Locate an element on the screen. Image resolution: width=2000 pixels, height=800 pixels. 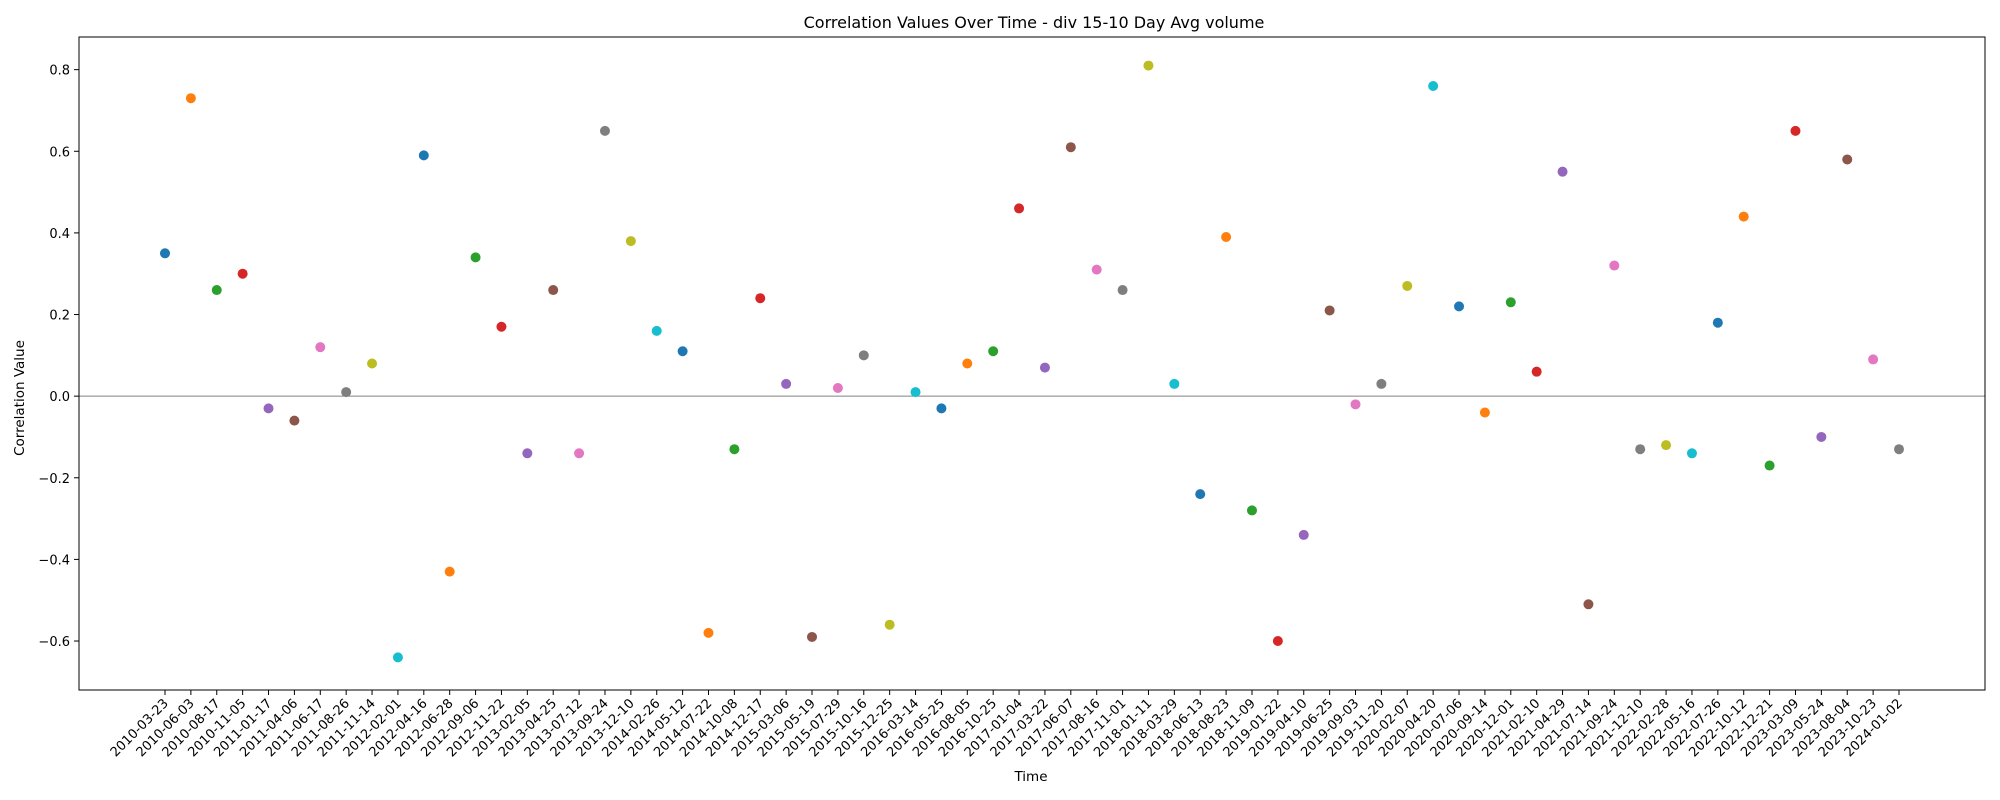
x-axis-title: Time is located at coordinates (1030, 777).